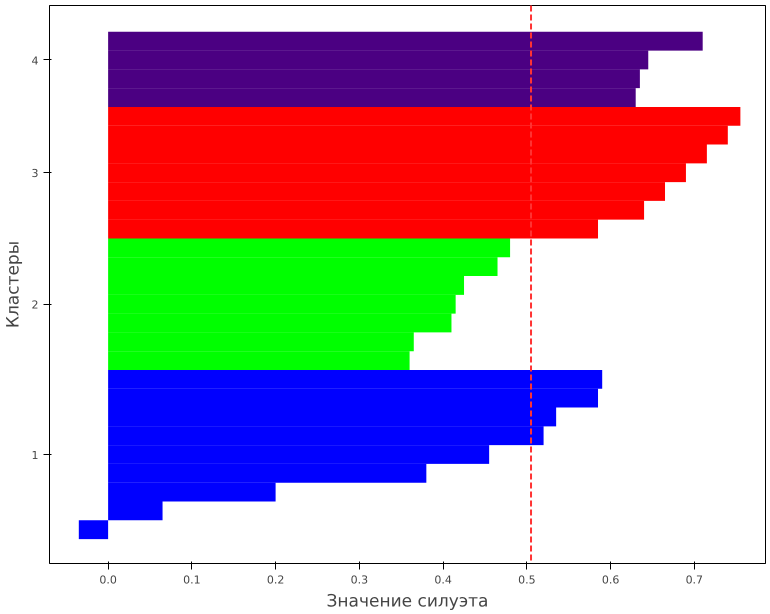 Image resolution: width=770 pixels, height=614 pixels. What do you see at coordinates (192, 580) in the screenshot?
I see `x-tick-label: 0.1` at bounding box center [192, 580].